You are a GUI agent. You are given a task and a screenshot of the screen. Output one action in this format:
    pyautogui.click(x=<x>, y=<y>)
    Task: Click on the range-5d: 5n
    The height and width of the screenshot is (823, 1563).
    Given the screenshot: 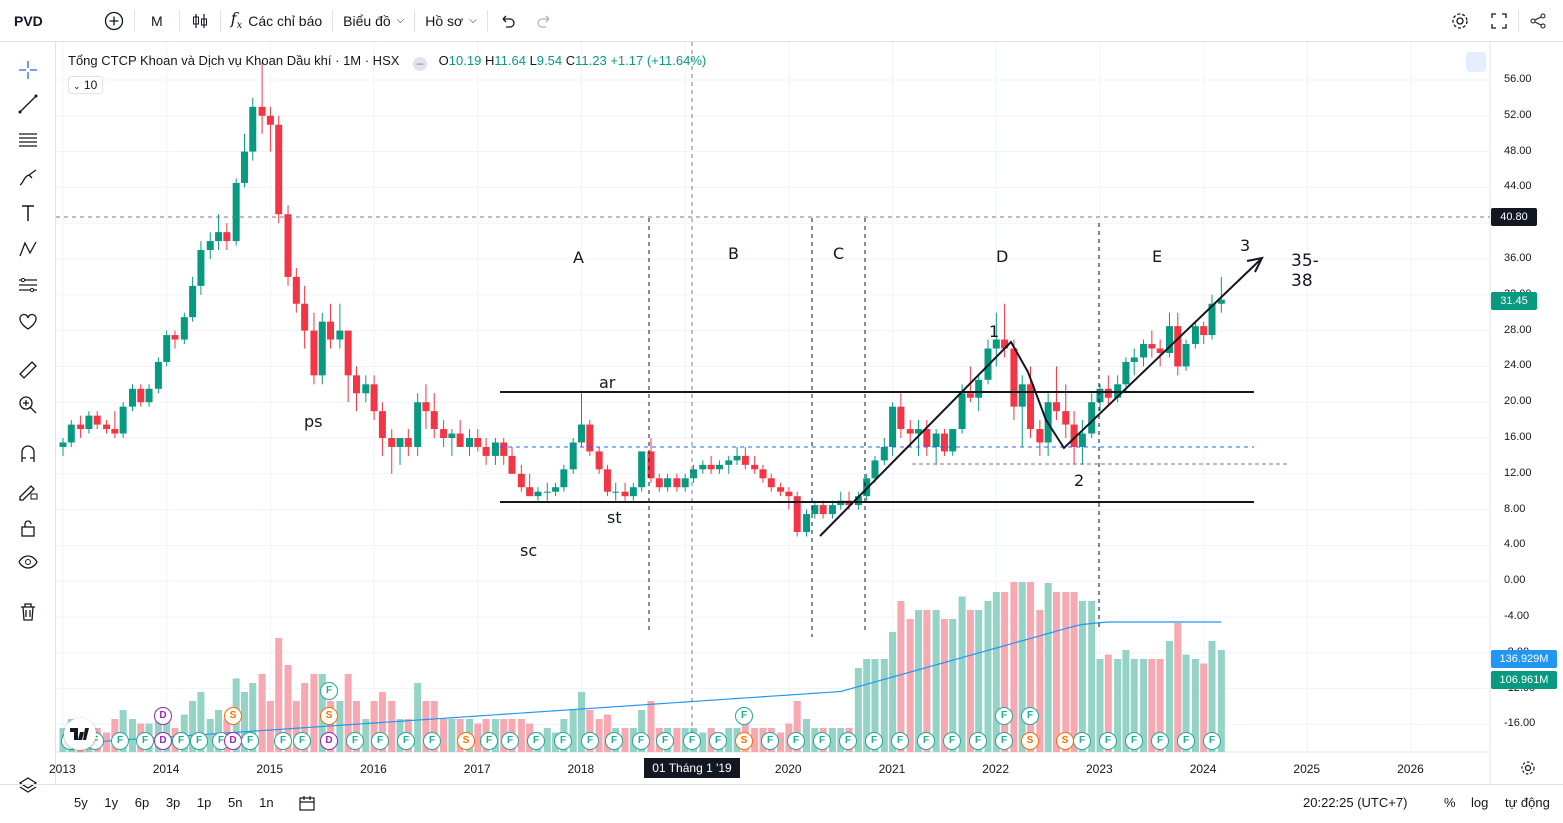 What is the action you would take?
    pyautogui.click(x=235, y=802)
    